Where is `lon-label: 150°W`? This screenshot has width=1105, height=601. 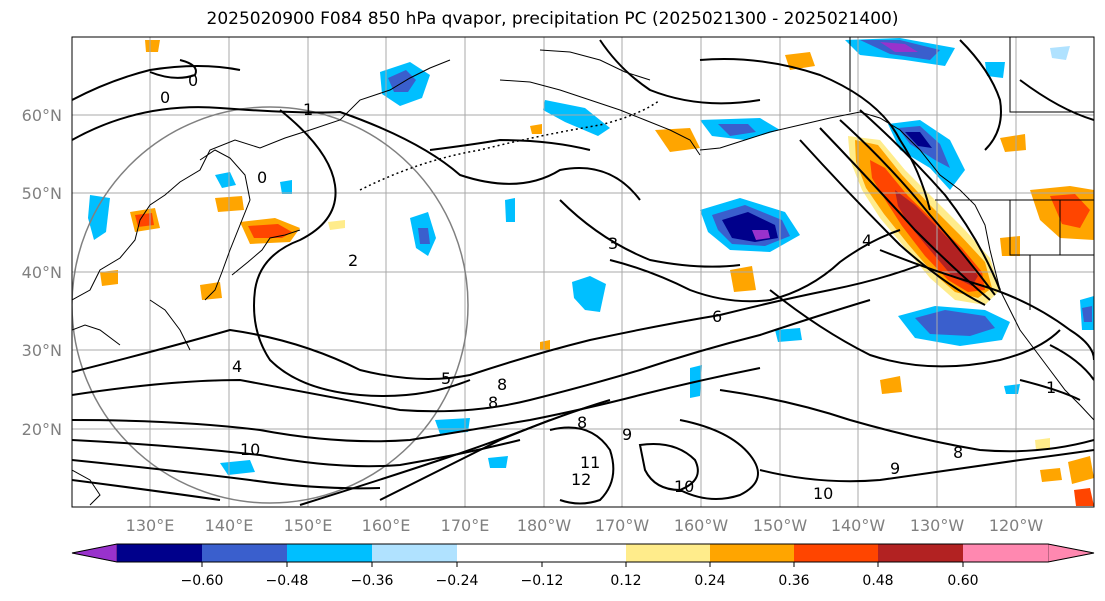 lon-label: 150°W is located at coordinates (780, 525).